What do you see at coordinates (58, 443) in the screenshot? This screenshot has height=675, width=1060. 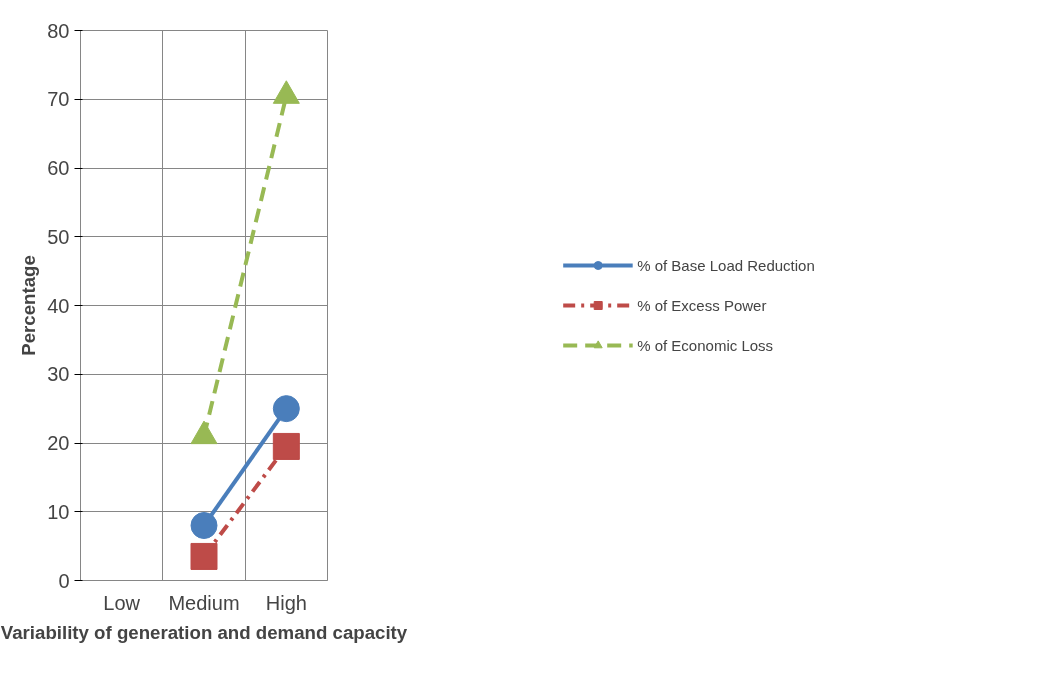 I see `y-tick-label: 20` at bounding box center [58, 443].